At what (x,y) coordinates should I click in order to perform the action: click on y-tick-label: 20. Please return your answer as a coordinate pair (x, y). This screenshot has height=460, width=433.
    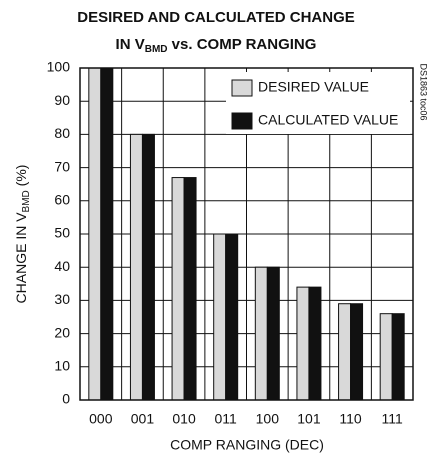
    Looking at the image, I should click on (62, 332).